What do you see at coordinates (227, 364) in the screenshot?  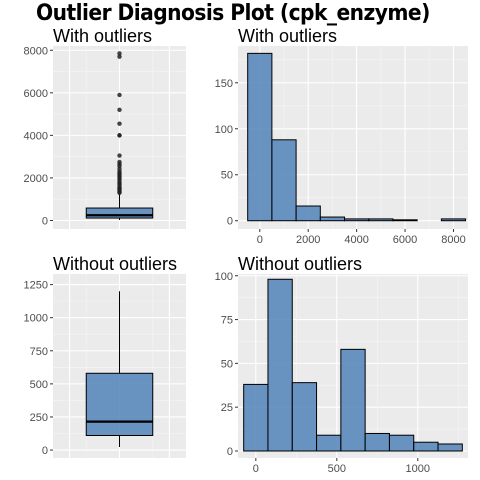 I see `panel-4-y-tick-label-50: 50` at bounding box center [227, 364].